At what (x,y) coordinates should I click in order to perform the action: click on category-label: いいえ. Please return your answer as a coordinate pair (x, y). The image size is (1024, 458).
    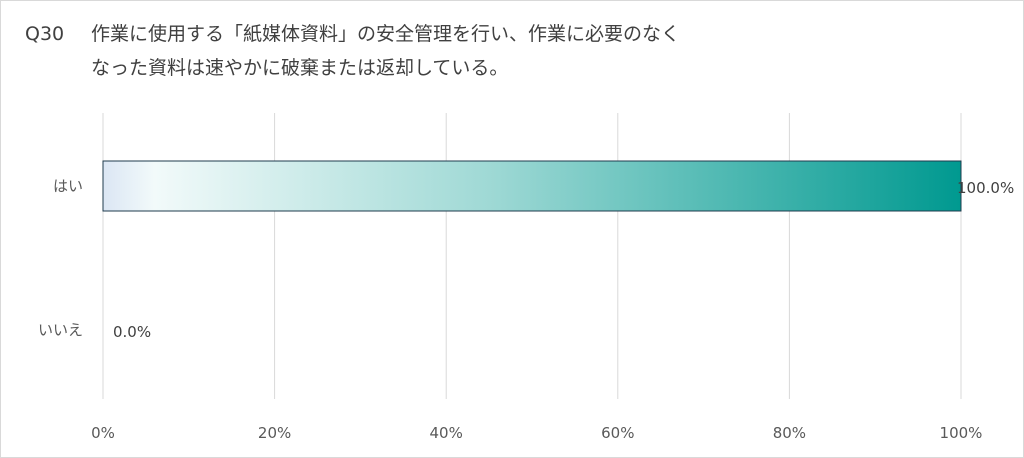
    Looking at the image, I should click on (60, 330).